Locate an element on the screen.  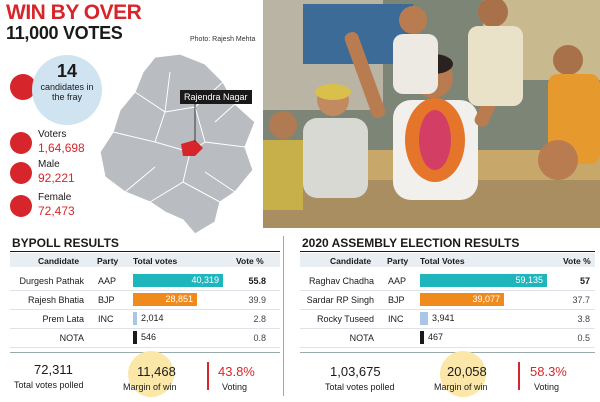
assembly-summary-rule is located at coordinates (447, 352).